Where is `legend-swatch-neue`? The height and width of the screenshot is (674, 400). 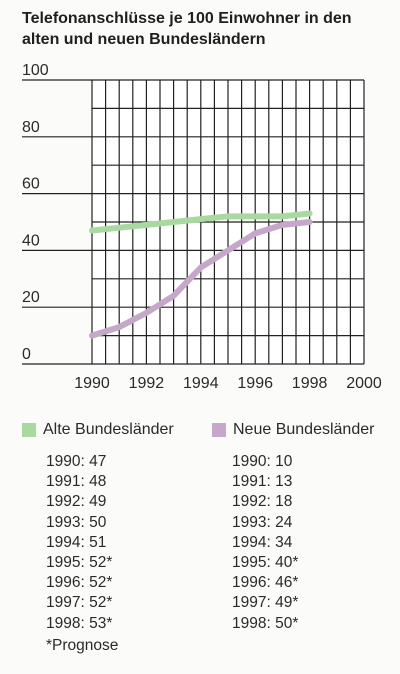
legend-swatch-neue is located at coordinates (219, 430).